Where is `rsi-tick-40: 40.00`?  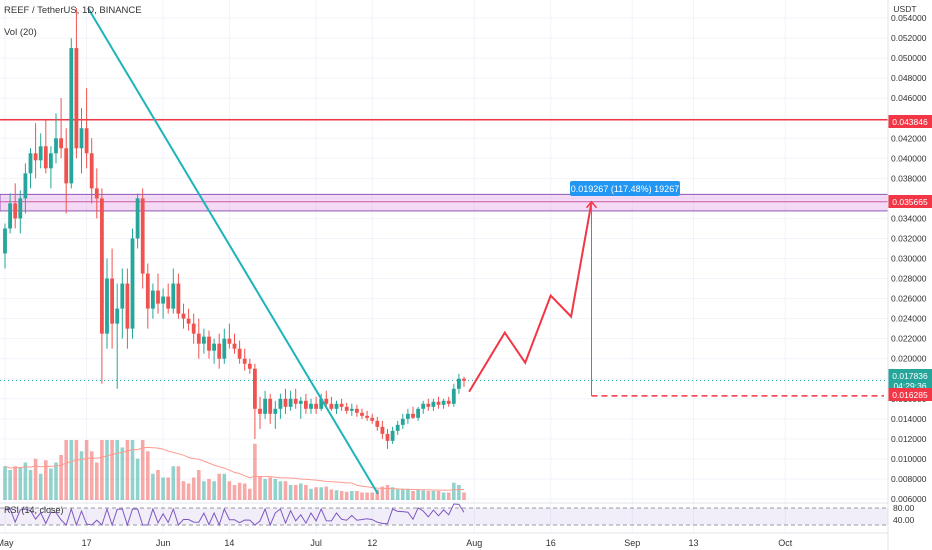
rsi-tick-40: 40.00 is located at coordinates (904, 520).